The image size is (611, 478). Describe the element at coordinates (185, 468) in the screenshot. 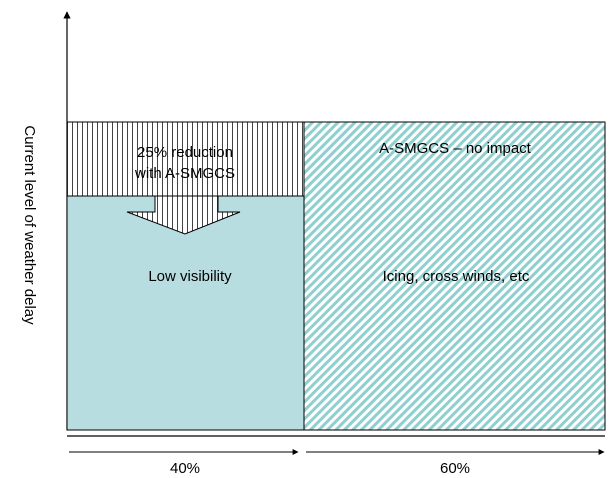

I see `share-40-label: 40%` at that location.